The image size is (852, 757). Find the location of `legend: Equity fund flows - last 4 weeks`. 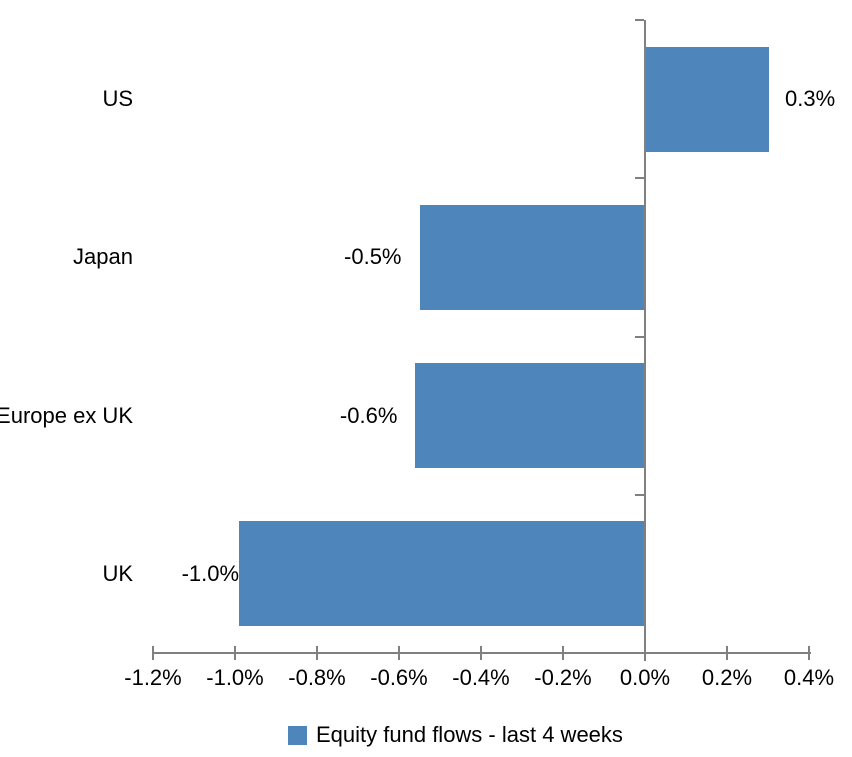

legend: Equity fund flows - last 4 weeks is located at coordinates (455, 735).